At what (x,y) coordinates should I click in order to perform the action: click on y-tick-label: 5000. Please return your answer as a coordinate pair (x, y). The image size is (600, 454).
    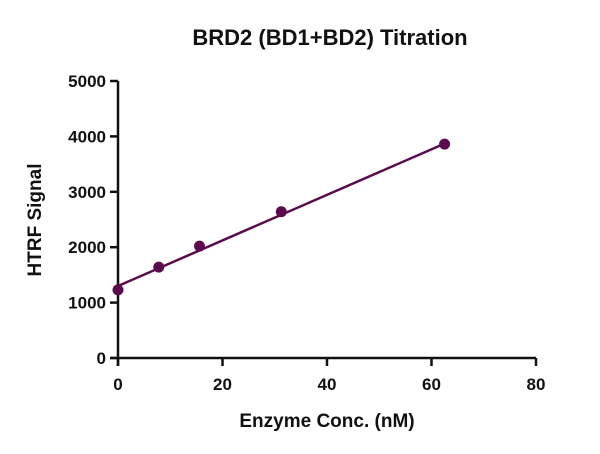
    Looking at the image, I should click on (87, 81).